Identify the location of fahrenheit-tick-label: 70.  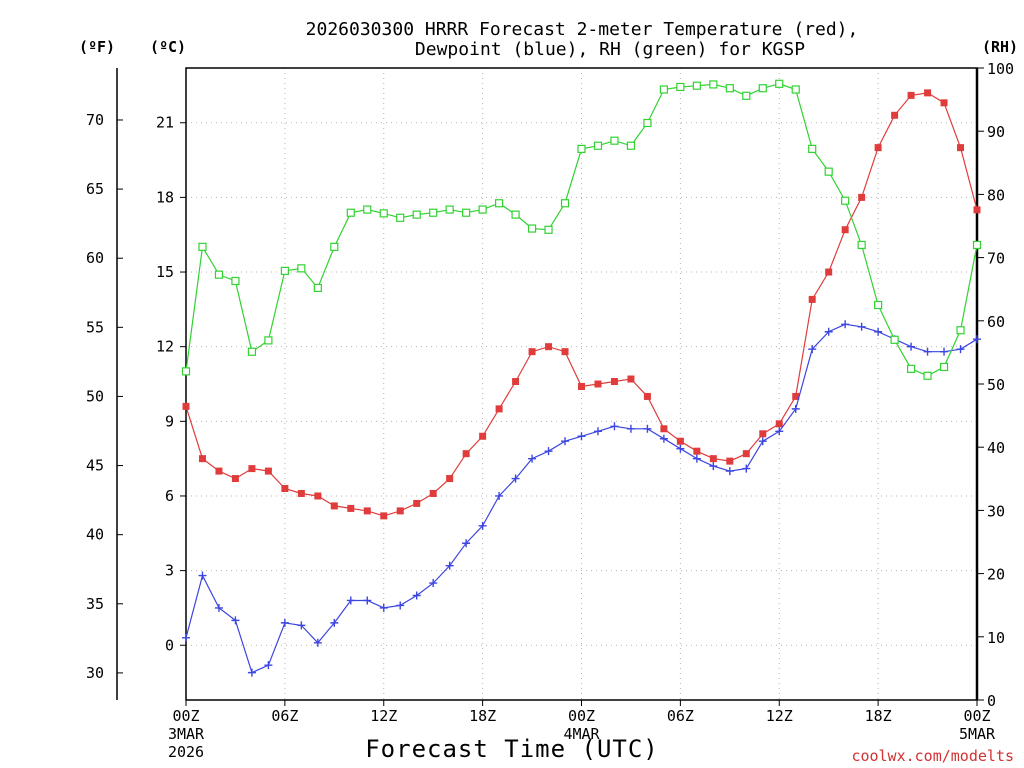
(95, 120).